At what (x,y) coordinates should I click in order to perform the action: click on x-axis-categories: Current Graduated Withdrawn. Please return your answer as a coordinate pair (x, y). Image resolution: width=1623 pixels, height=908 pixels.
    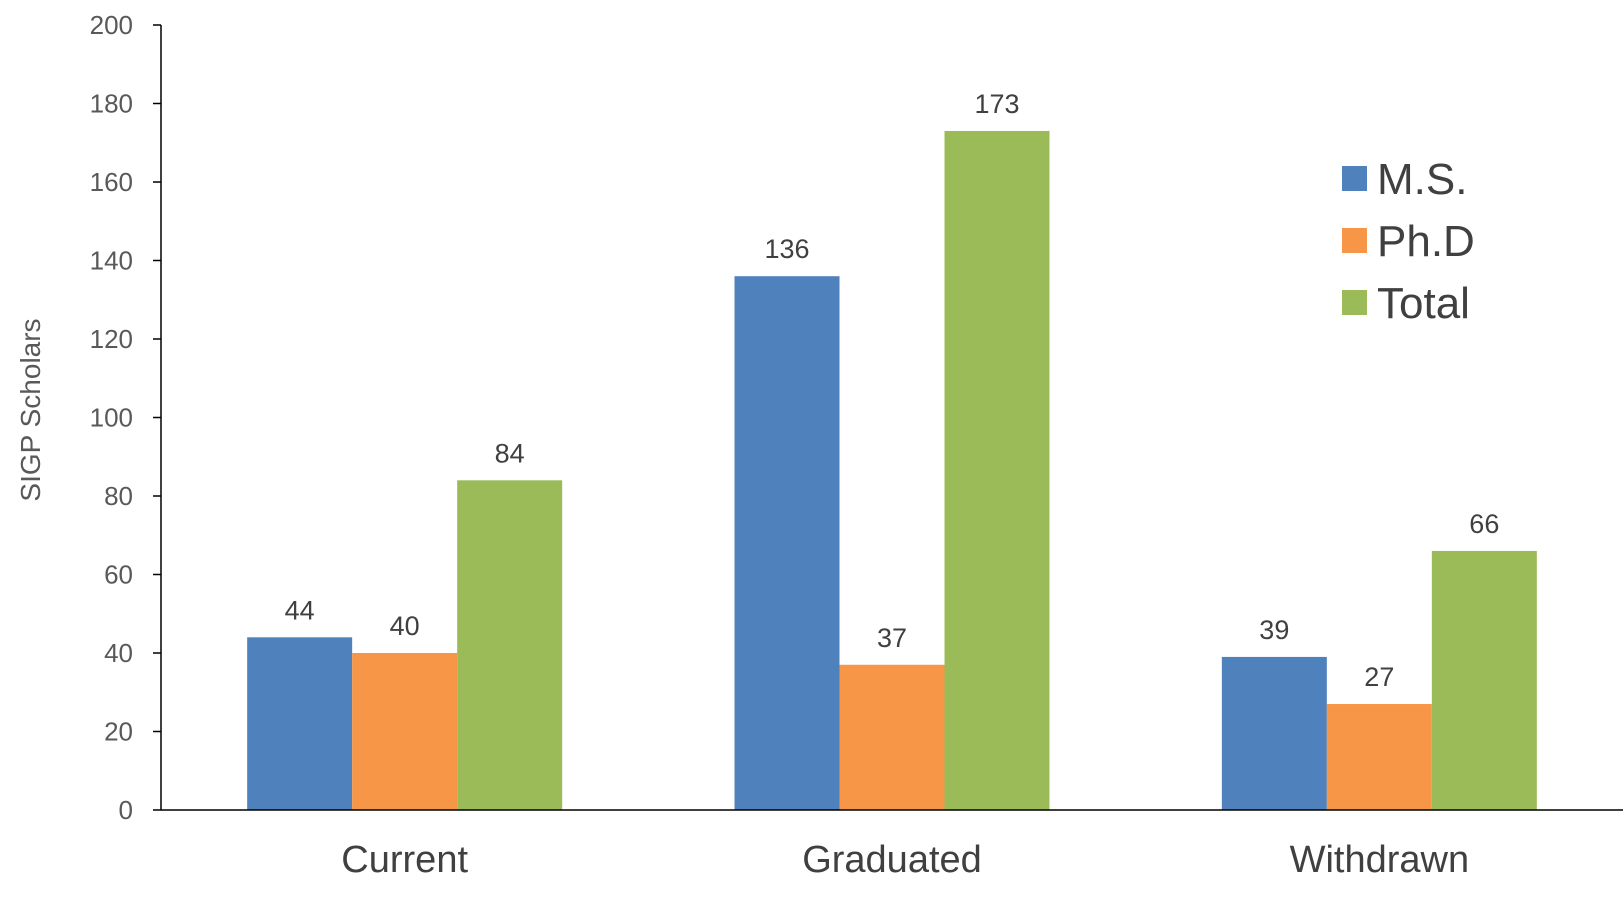
    Looking at the image, I should click on (905, 860).